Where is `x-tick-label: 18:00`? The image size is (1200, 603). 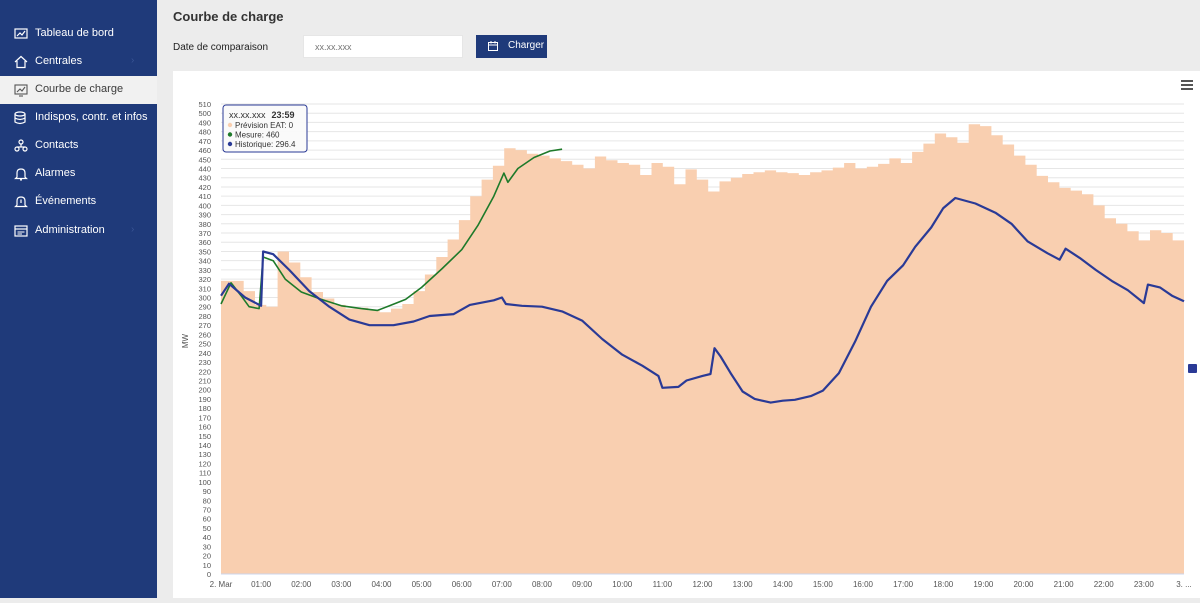 x-tick-label: 18:00 is located at coordinates (943, 584).